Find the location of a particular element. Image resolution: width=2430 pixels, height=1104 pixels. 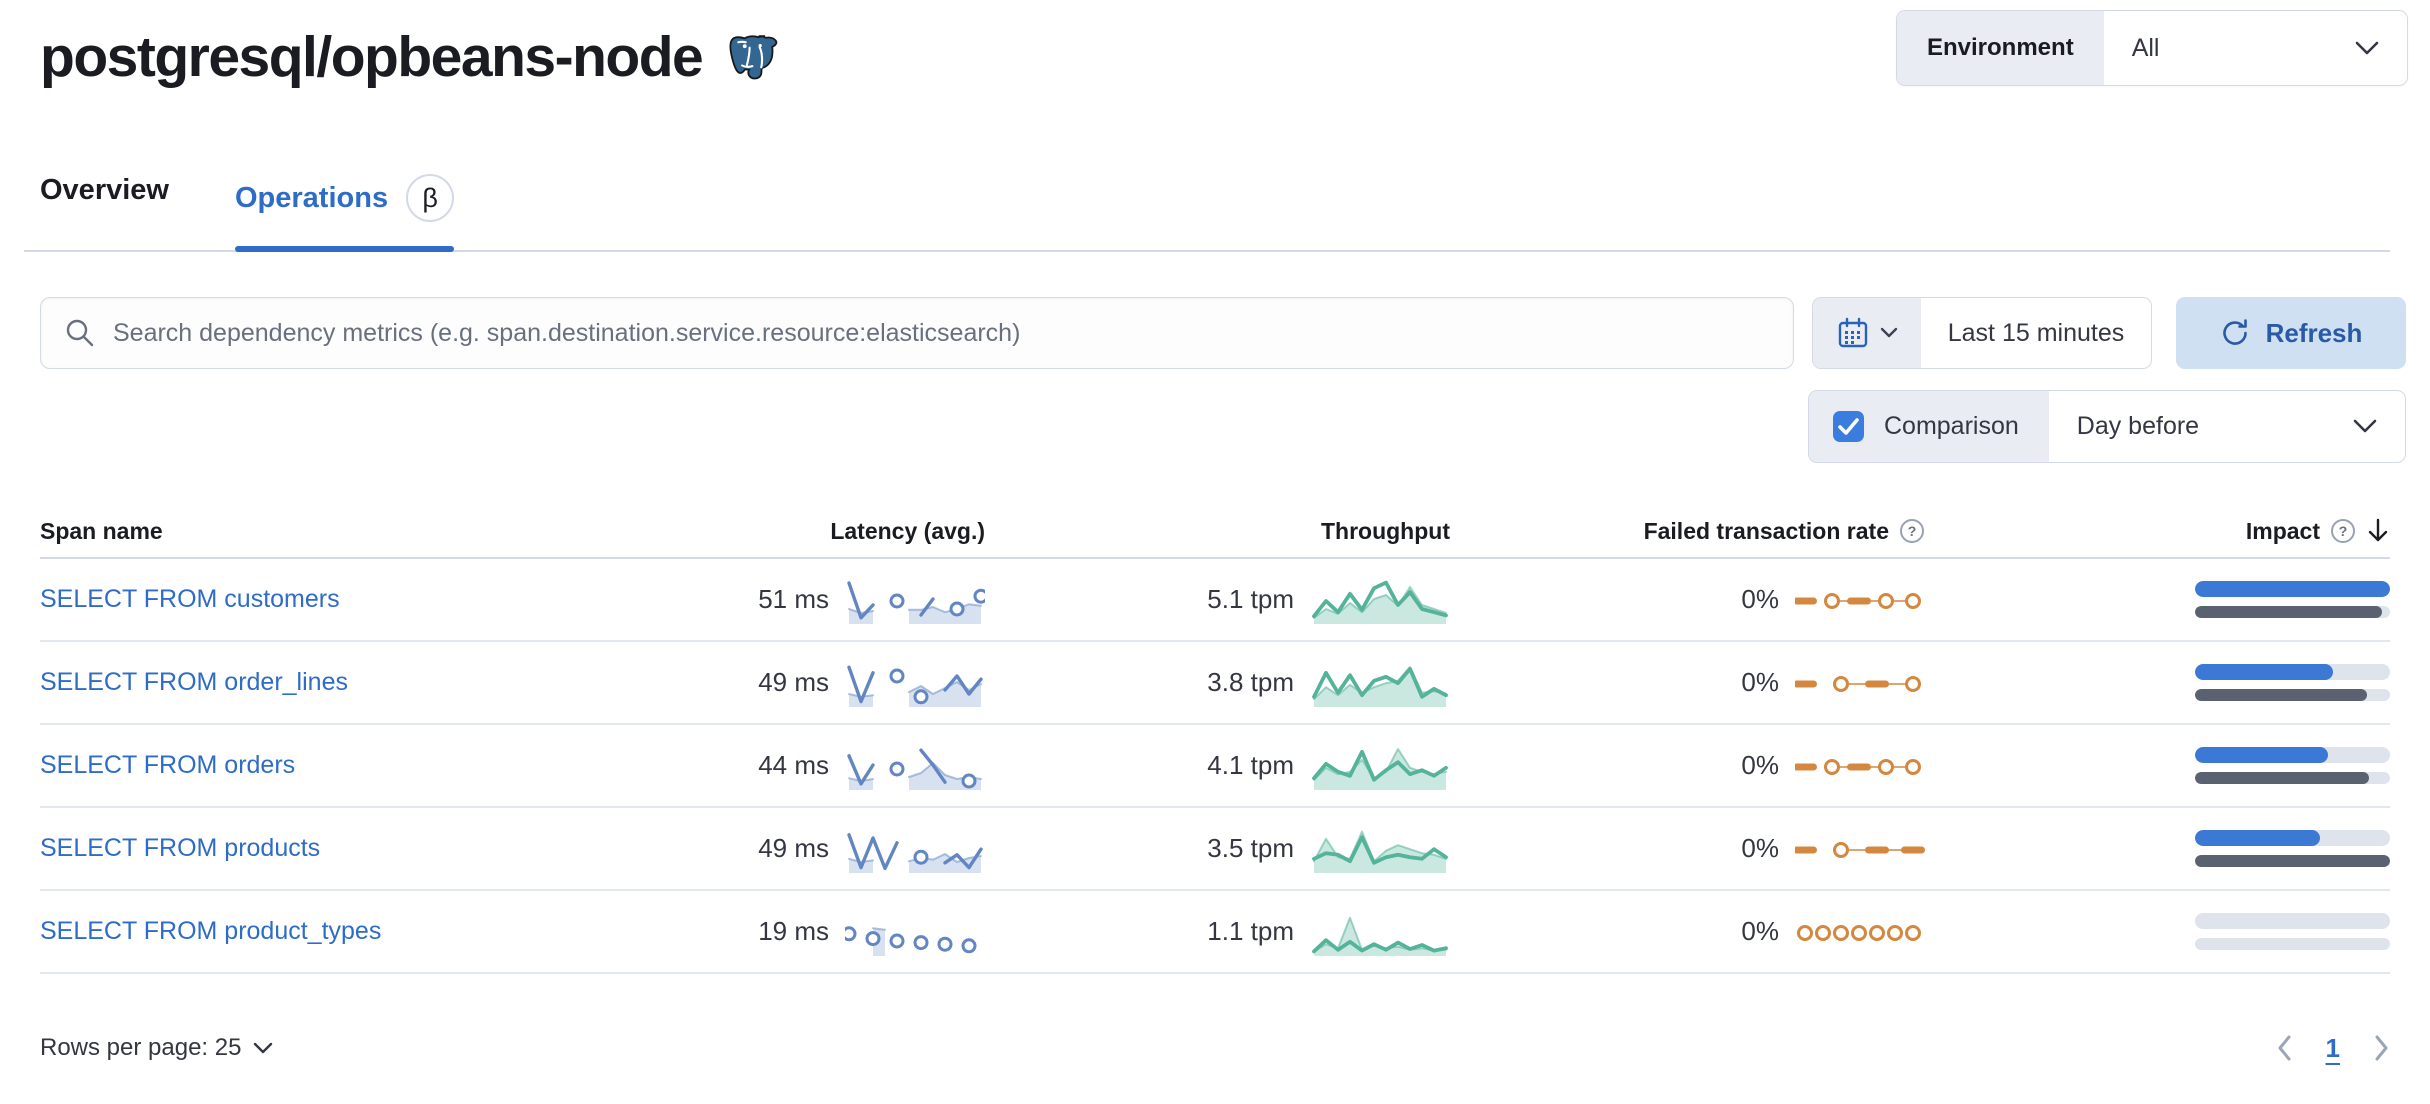

search-input is located at coordinates (941, 333).